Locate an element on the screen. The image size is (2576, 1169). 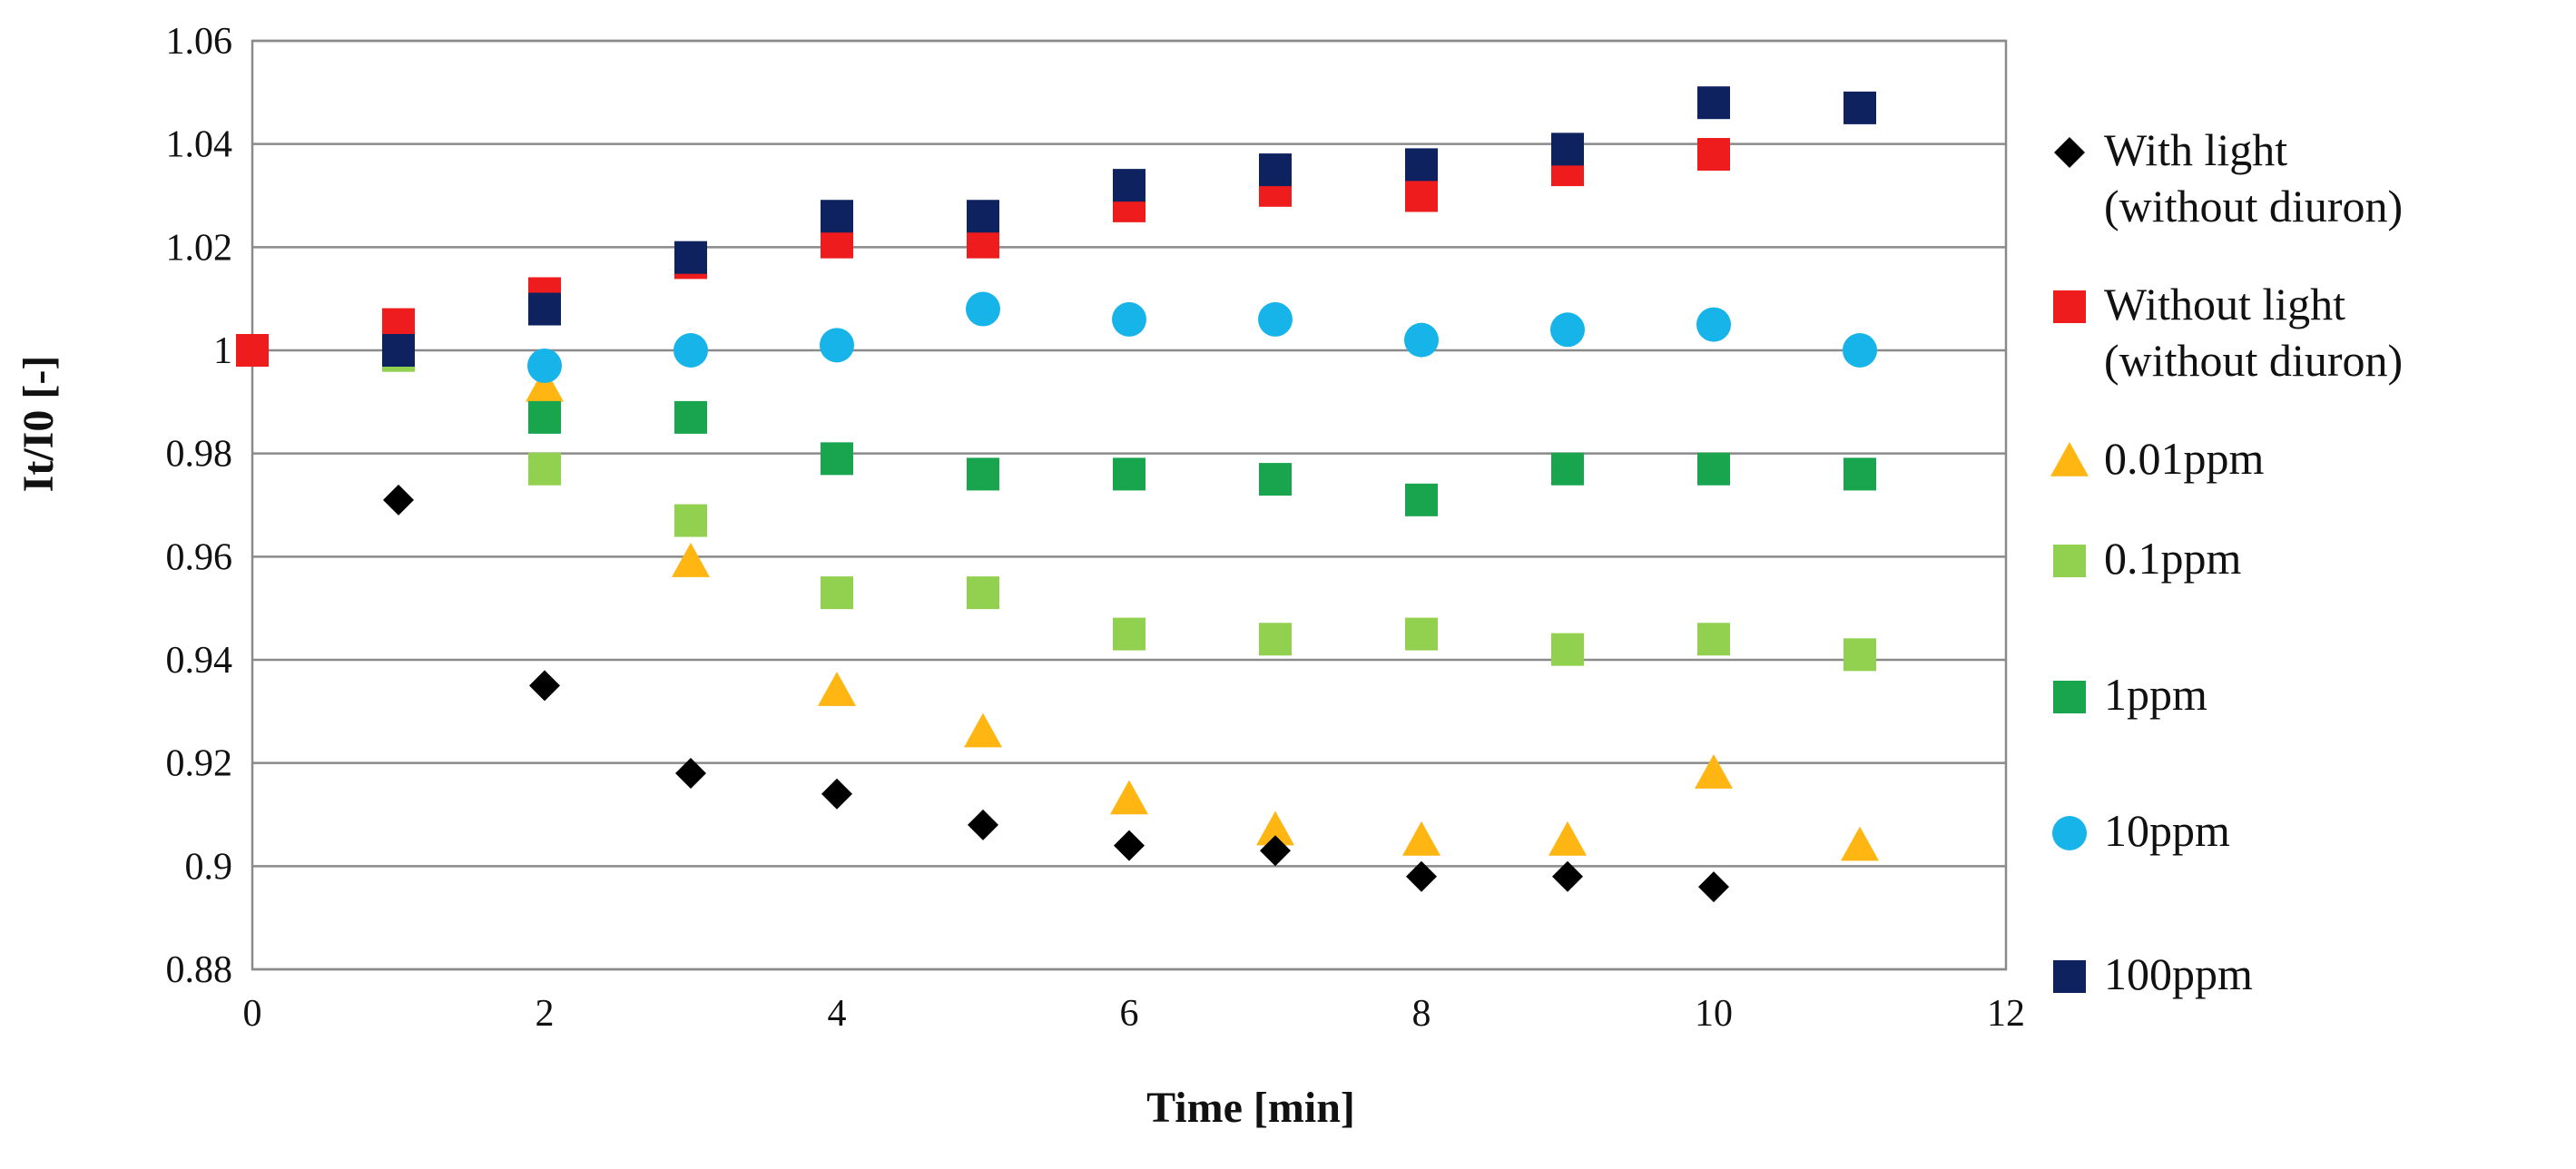
x-tick-label: 10 is located at coordinates (1714, 1014).